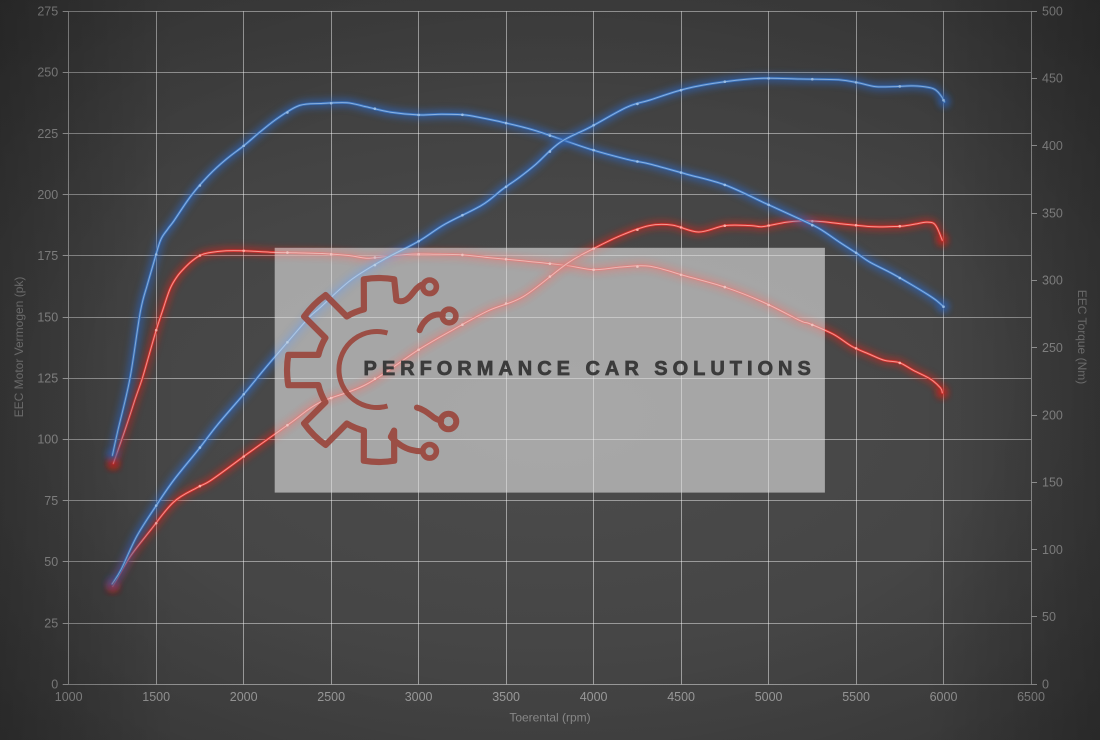  What do you see at coordinates (156, 697) in the screenshot?
I see `svg-text: 1500` at bounding box center [156, 697].